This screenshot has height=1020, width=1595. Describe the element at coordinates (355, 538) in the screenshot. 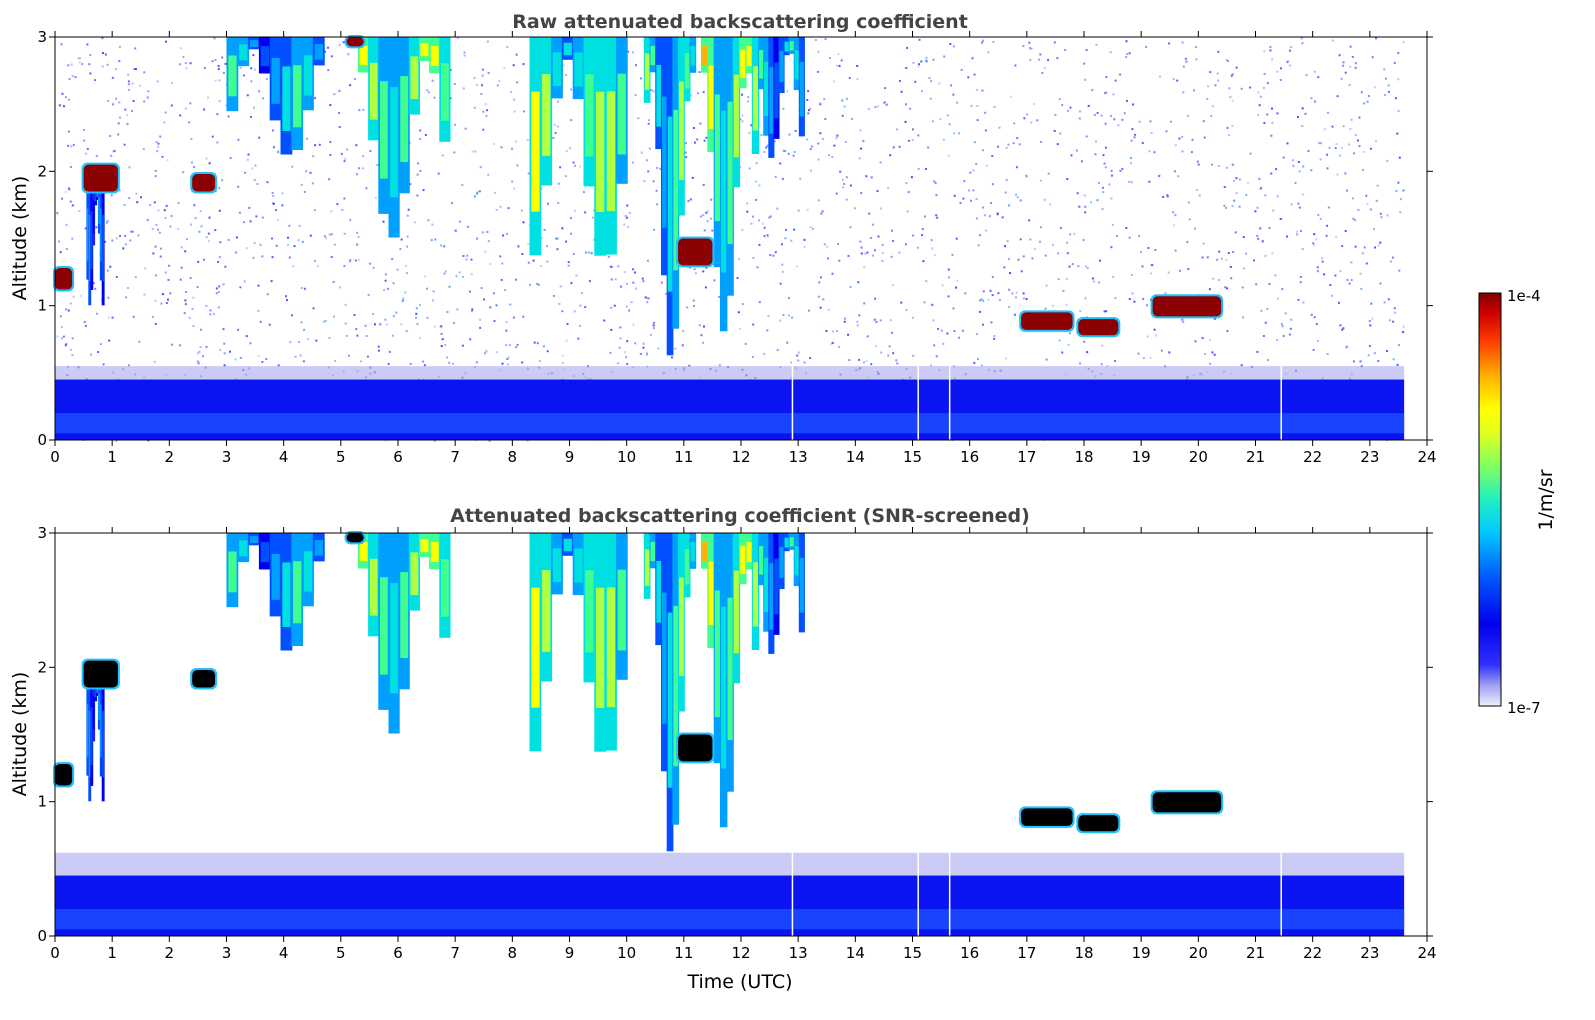

I see `liquid-cloud` at that location.